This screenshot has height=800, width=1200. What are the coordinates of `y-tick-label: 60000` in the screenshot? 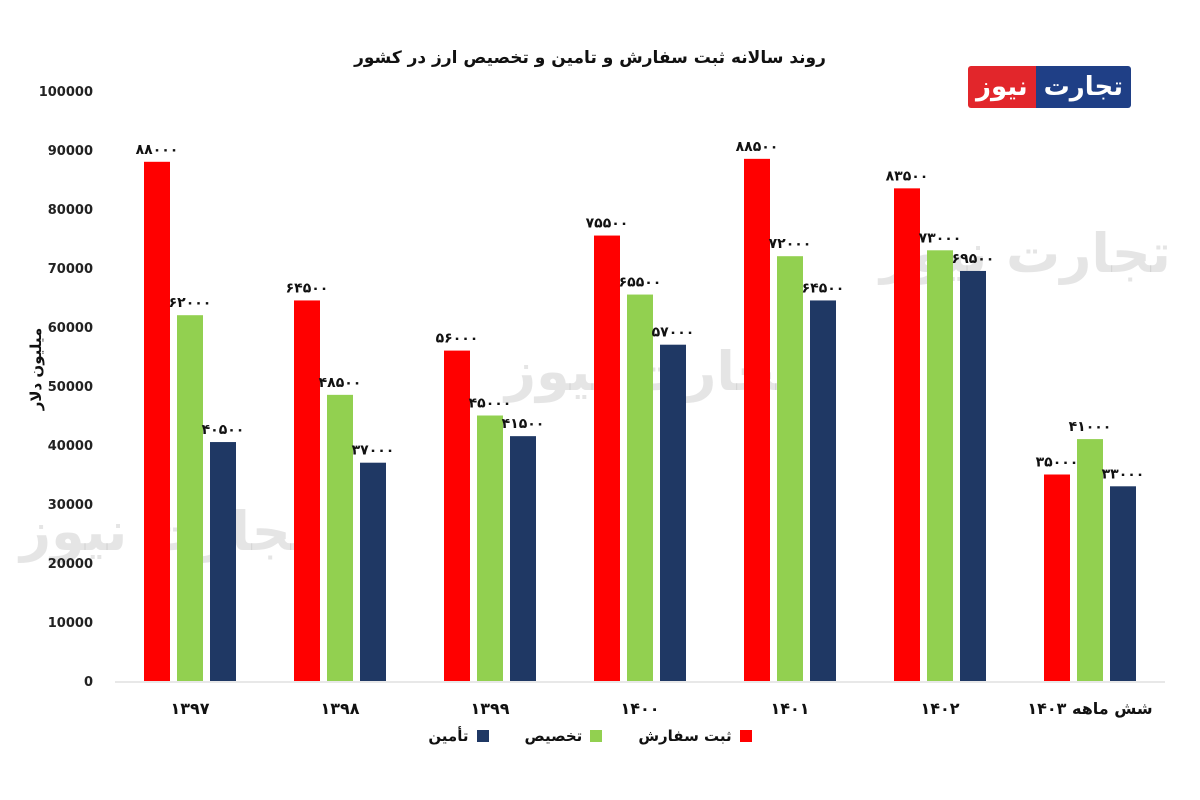 It's located at (70, 328).